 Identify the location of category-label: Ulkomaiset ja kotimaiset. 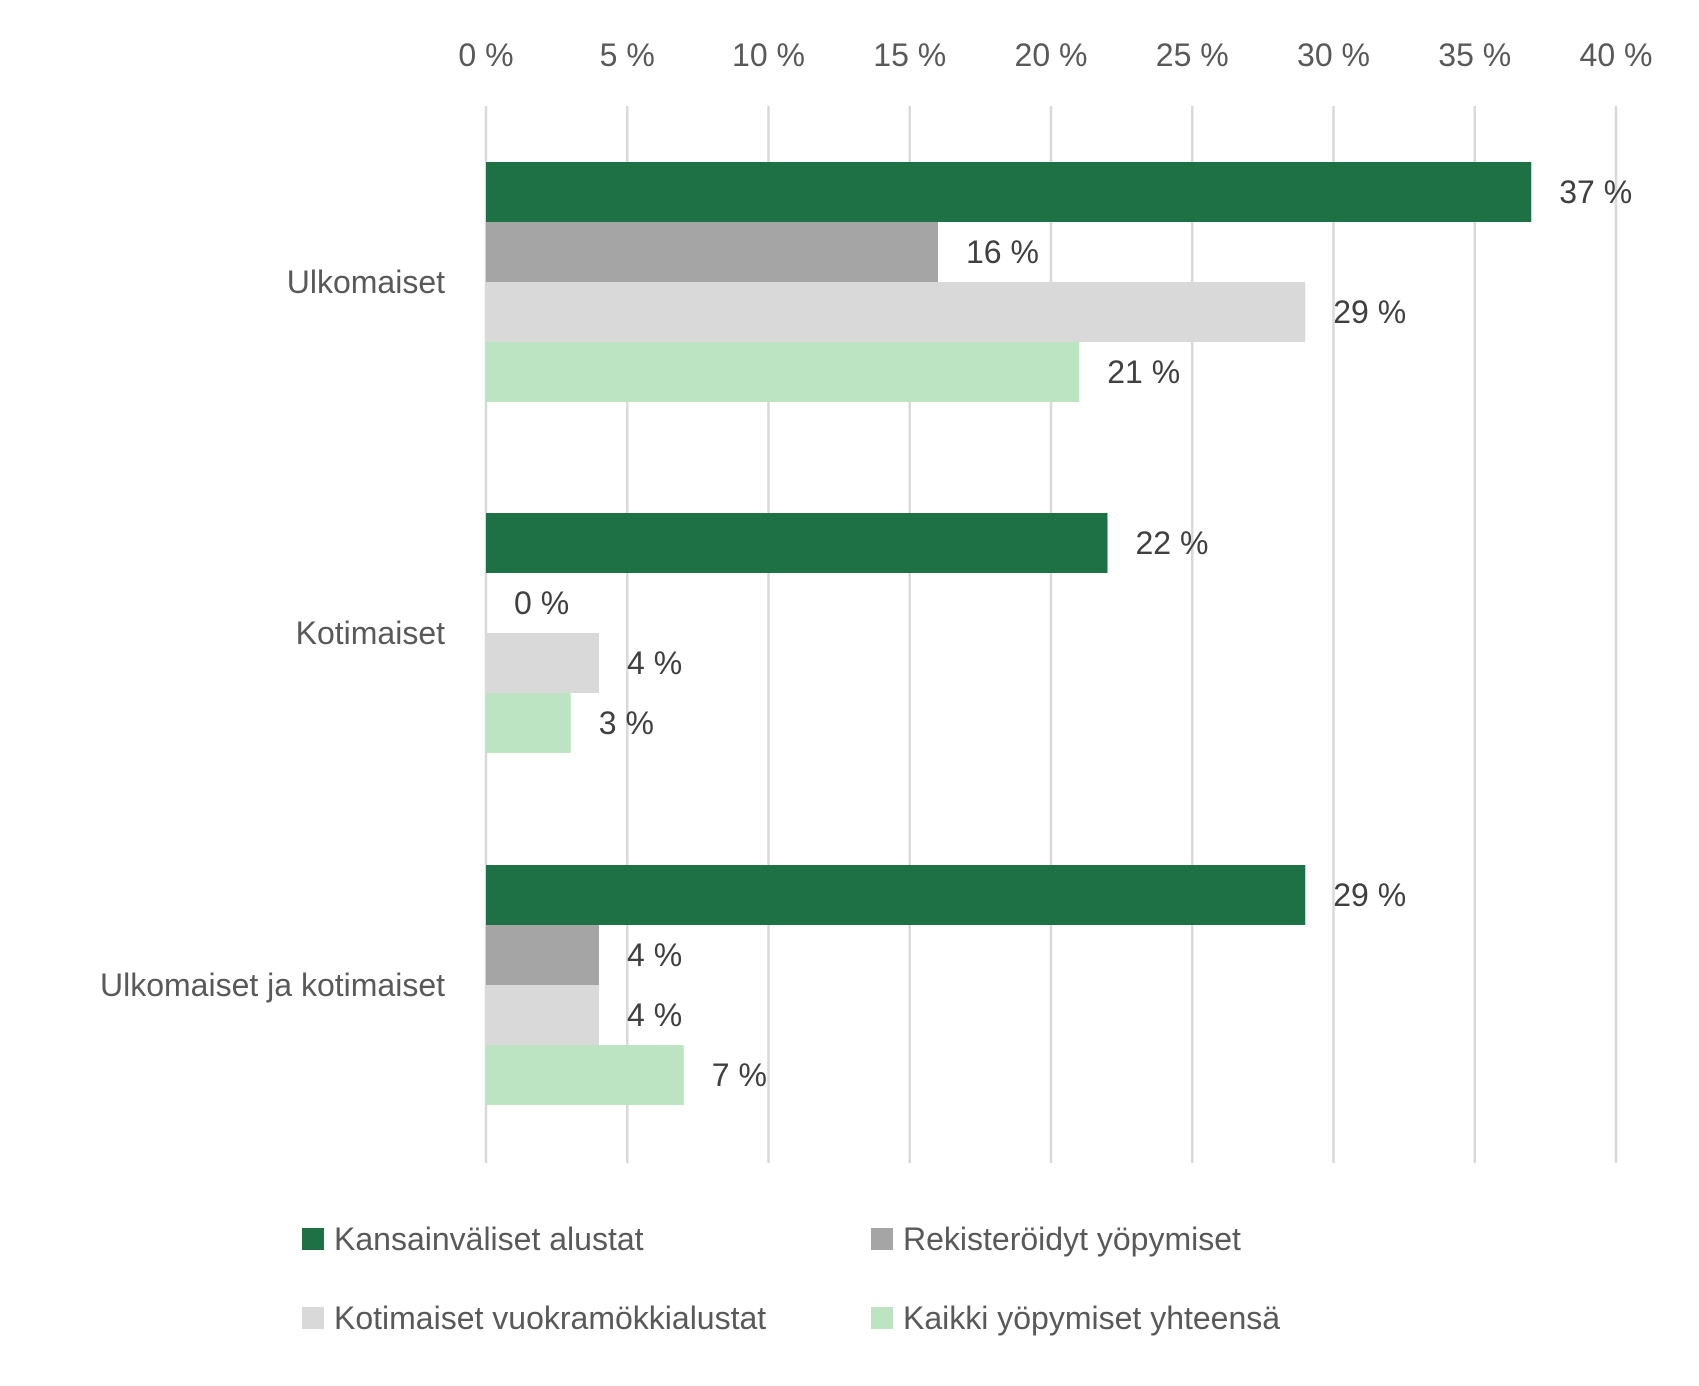
(272, 985).